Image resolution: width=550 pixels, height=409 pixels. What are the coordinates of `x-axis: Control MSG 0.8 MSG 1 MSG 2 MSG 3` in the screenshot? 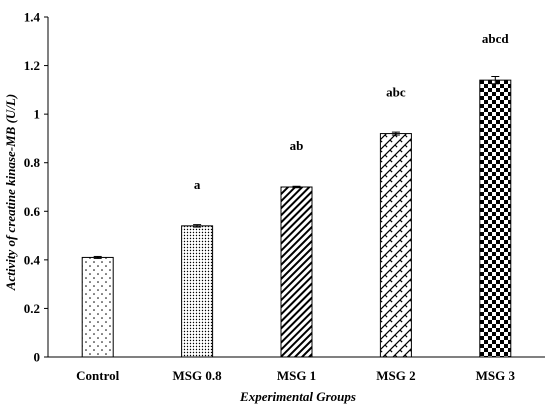 It's located at (296, 369).